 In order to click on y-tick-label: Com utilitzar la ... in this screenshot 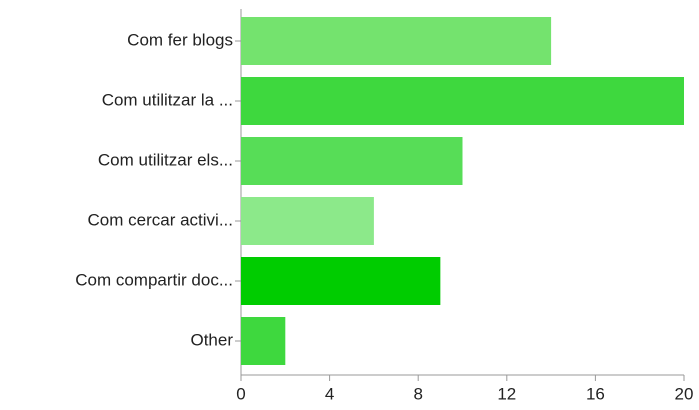, I will do `click(167, 99)`.